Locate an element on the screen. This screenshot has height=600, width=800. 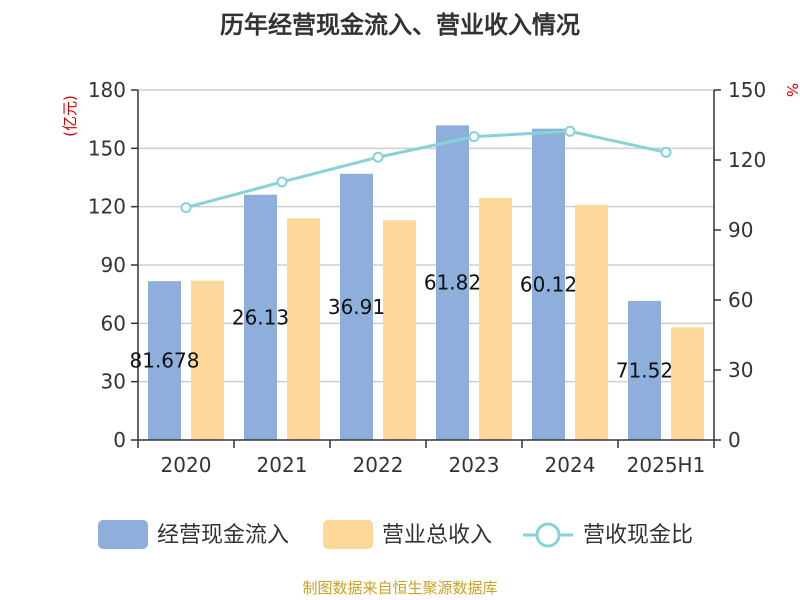
ratio-line-path is located at coordinates (426, 169).